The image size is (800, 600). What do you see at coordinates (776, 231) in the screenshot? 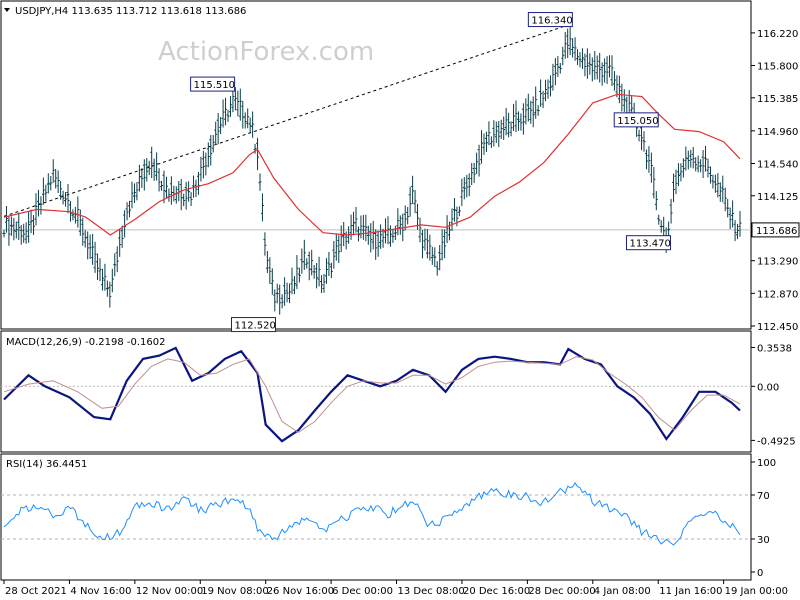
I see `current-price-label: 113.686` at bounding box center [776, 231].